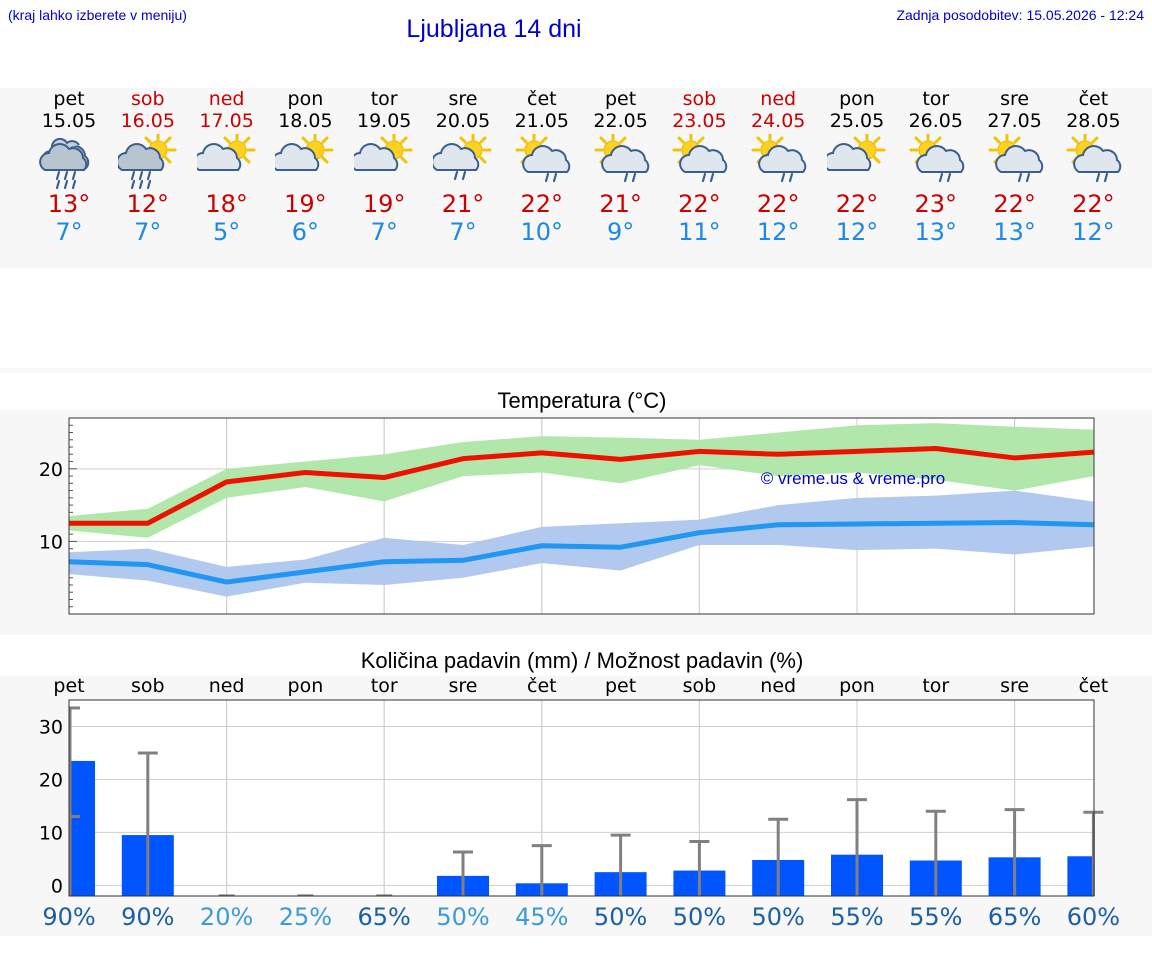 The height and width of the screenshot is (975, 1152). What do you see at coordinates (1093, 232) in the screenshot?
I see `temp-min: 12°` at bounding box center [1093, 232].